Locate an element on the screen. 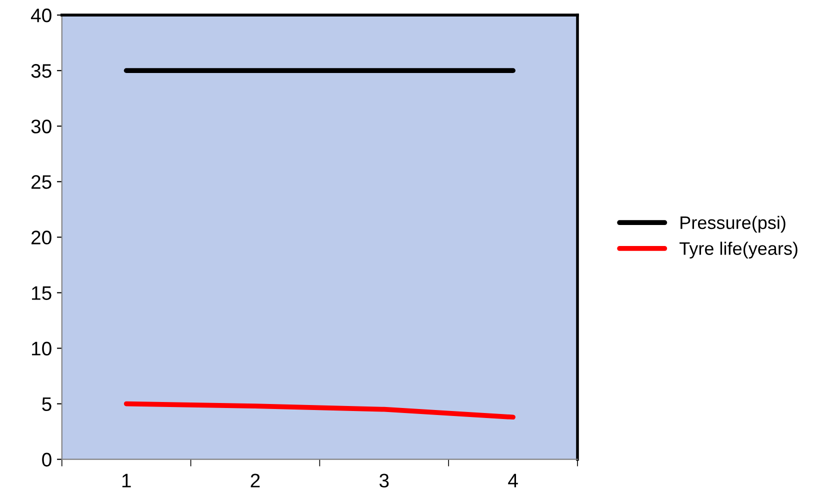 The image size is (825, 502). y-tick-label: 20 is located at coordinates (42, 237).